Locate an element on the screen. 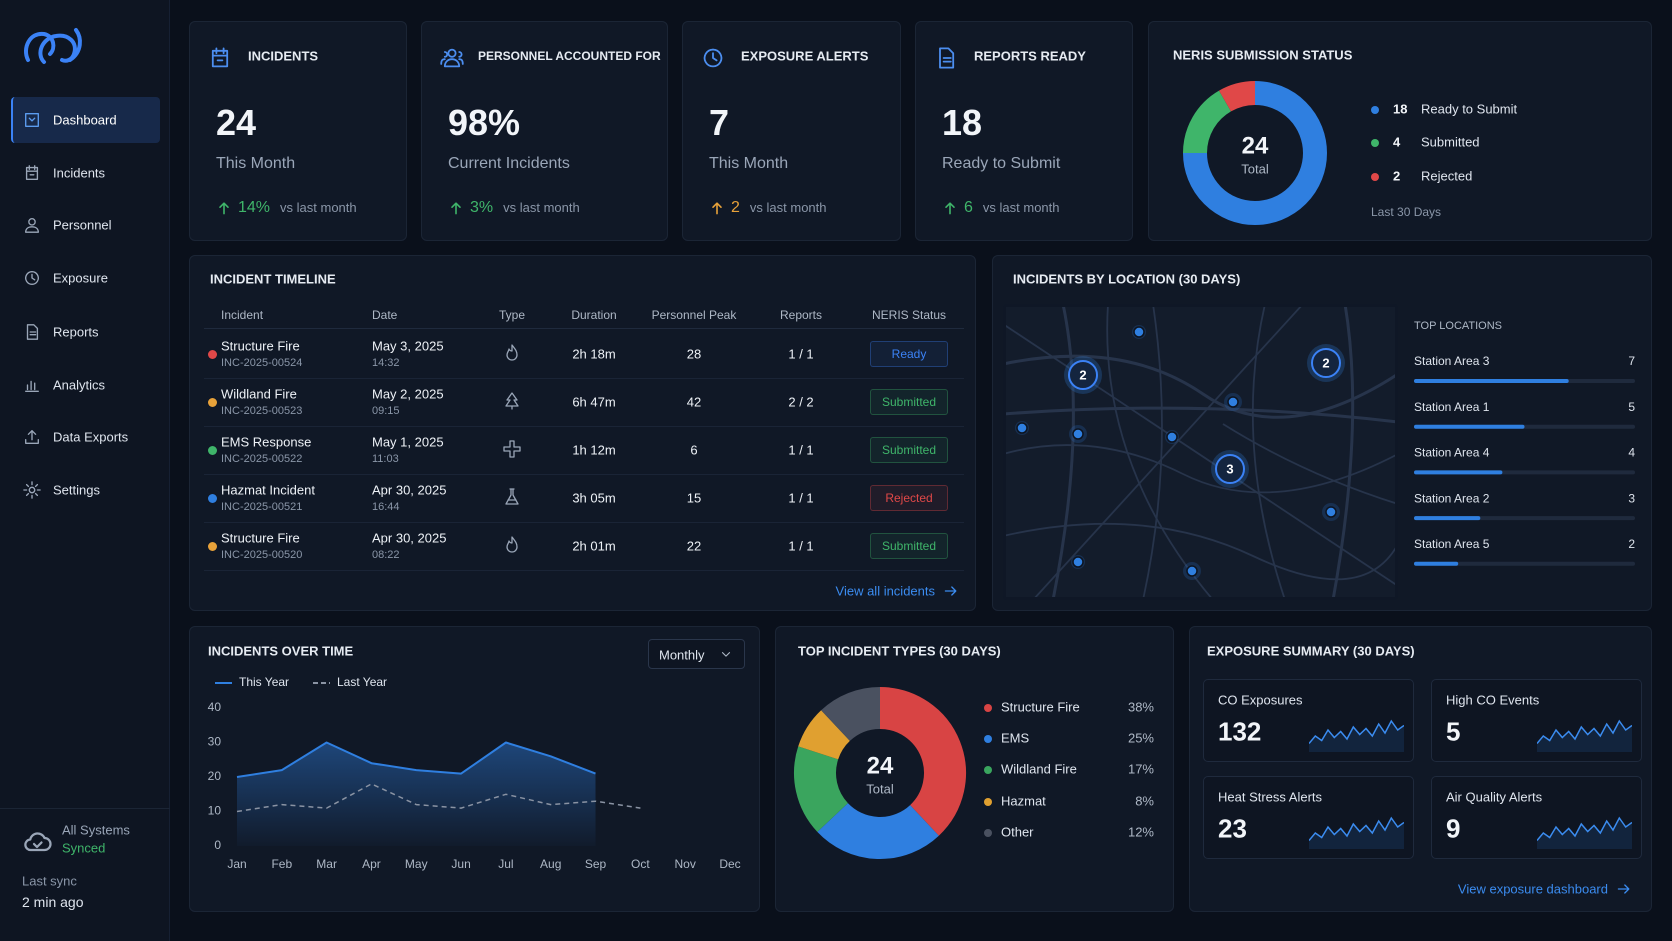 This screenshot has height=941, width=1672. status-text: Submitted is located at coordinates (909, 450).